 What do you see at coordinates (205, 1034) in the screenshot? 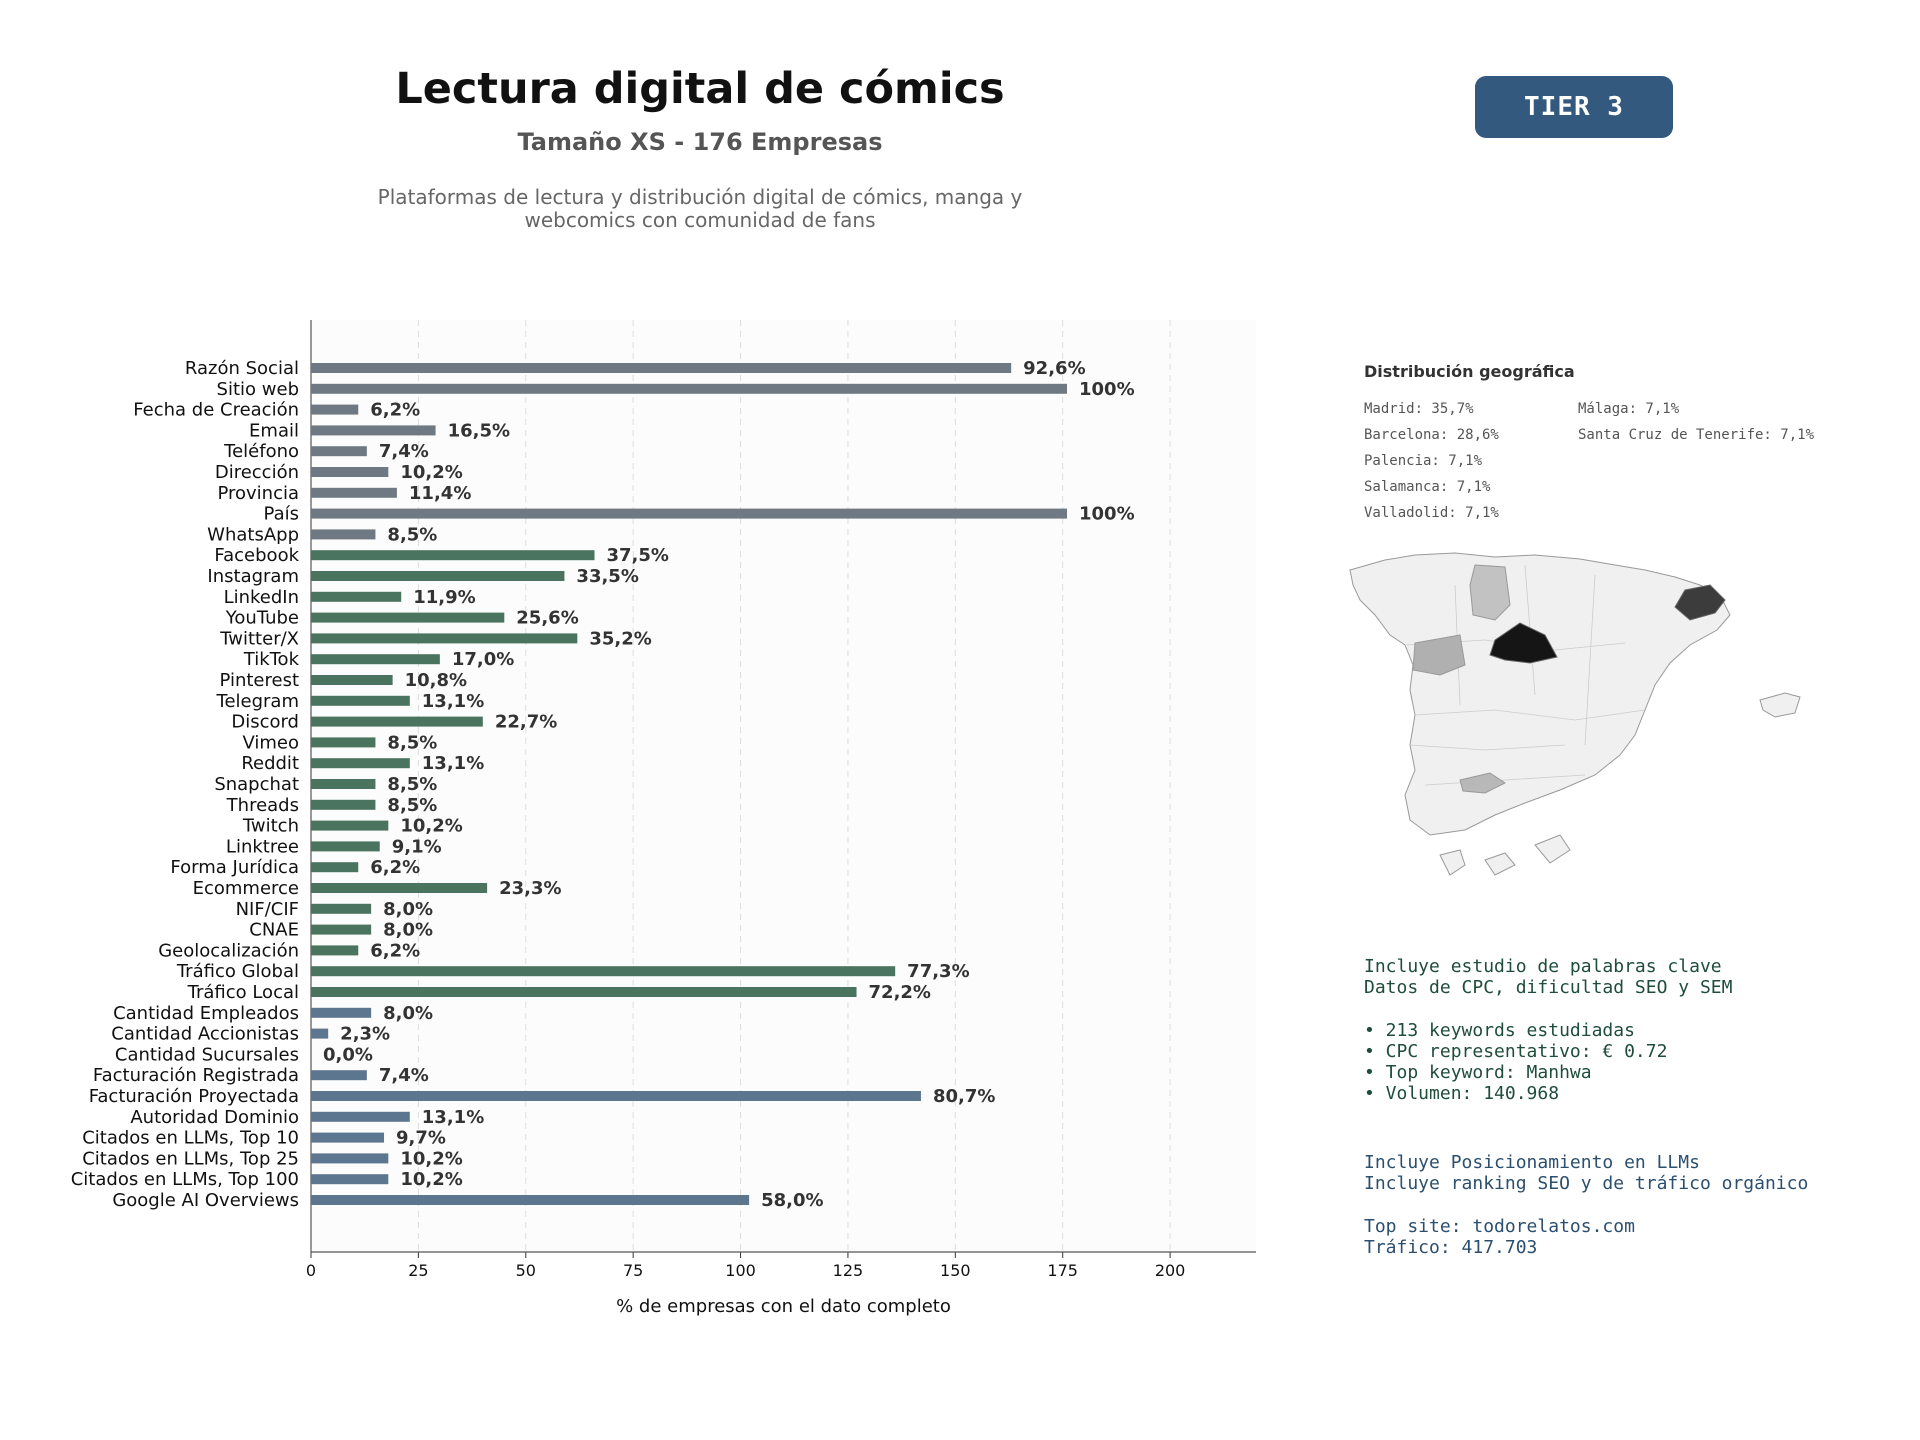
I see `category-label: Cantidad Accionistas` at bounding box center [205, 1034].